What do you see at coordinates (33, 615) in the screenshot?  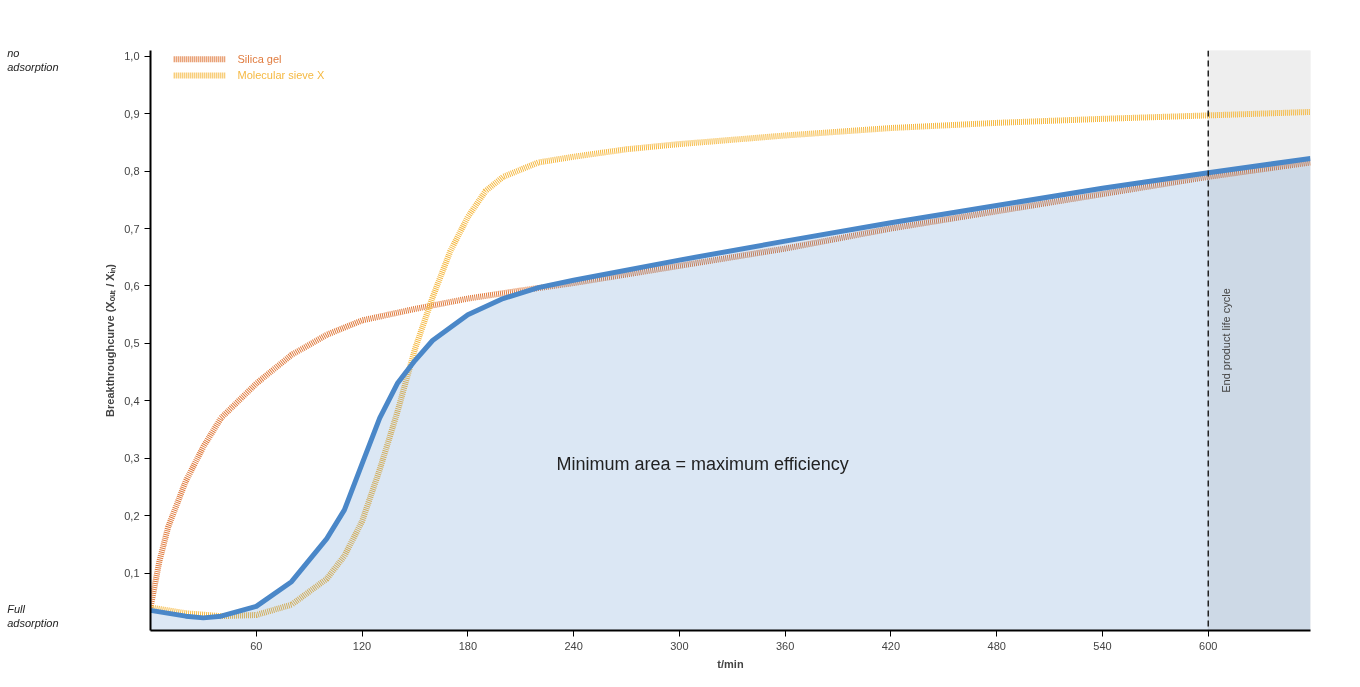 I see `text: Full adsorption` at bounding box center [33, 615].